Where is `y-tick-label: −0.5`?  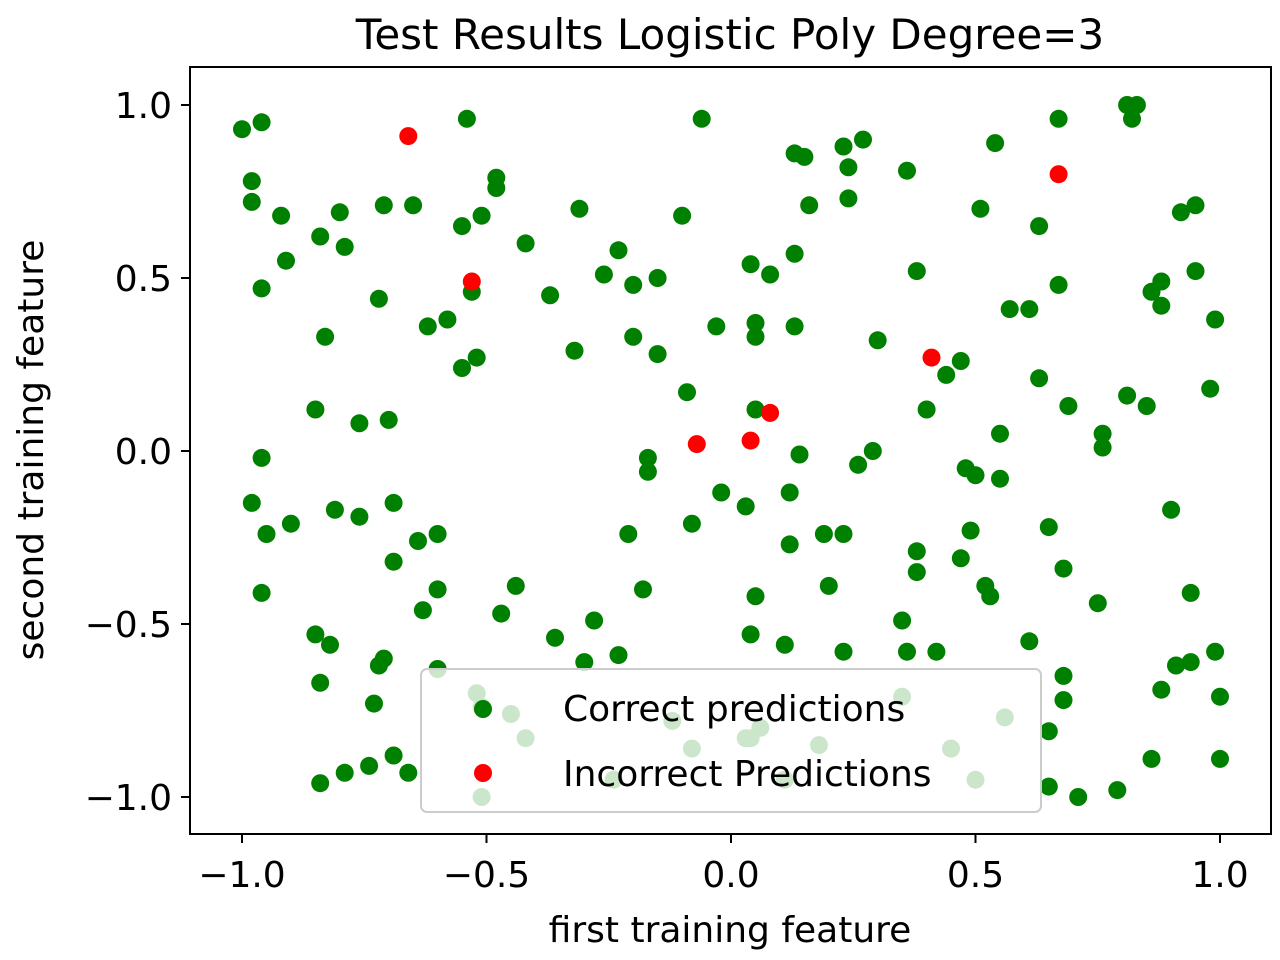
y-tick-label: −0.5 is located at coordinates (128, 625).